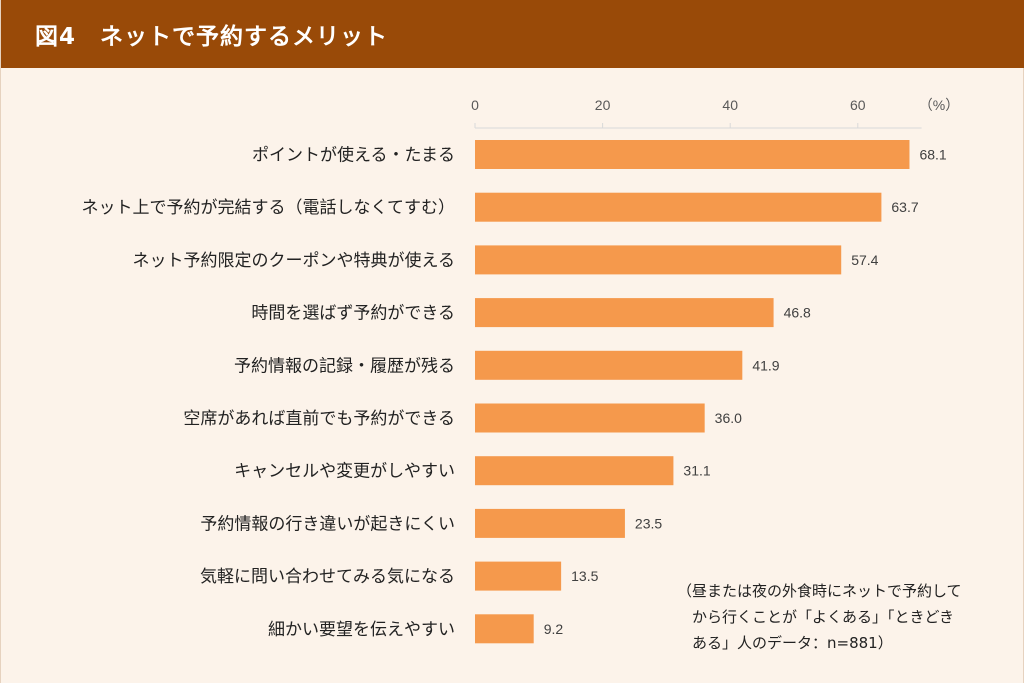 Image resolution: width=1024 pixels, height=683 pixels. I want to click on category-label: ポイントが使える・たまる, so click(353, 155).